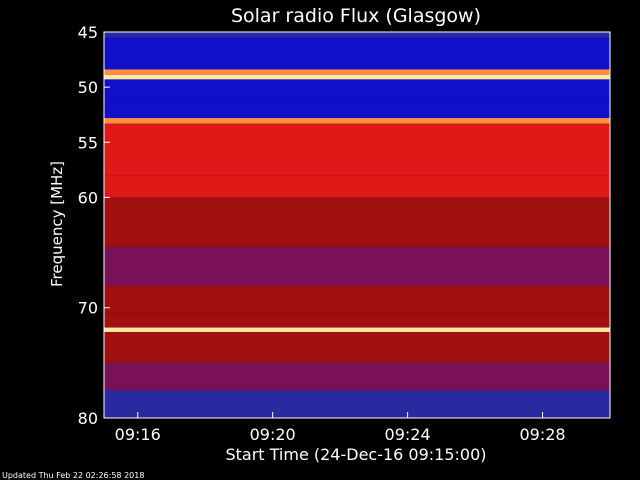  I want to click on y-tick-label: 60, so click(88, 197).